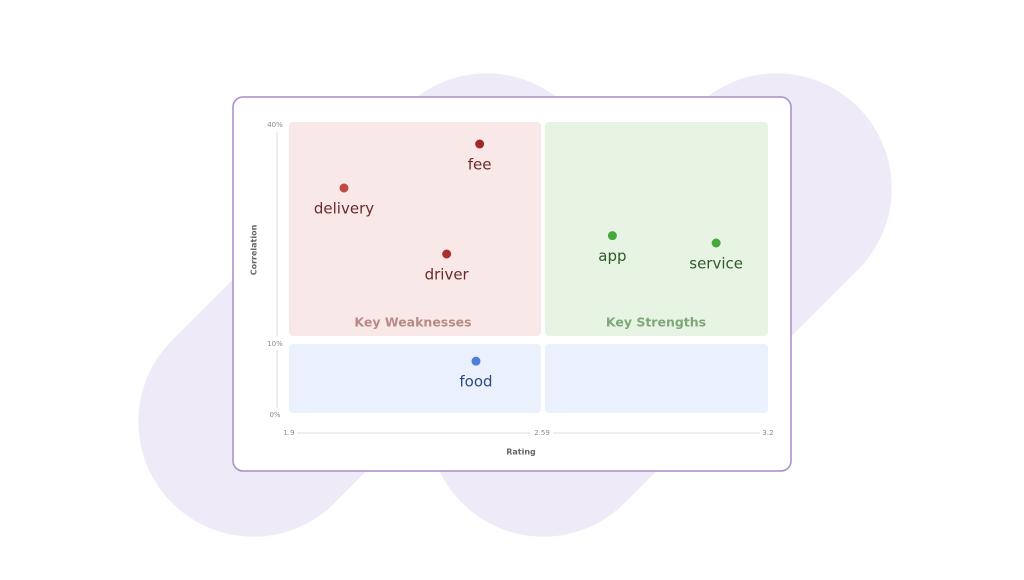 The height and width of the screenshot is (580, 1024). What do you see at coordinates (254, 249) in the screenshot?
I see `y-axis-title: Correlation` at bounding box center [254, 249].